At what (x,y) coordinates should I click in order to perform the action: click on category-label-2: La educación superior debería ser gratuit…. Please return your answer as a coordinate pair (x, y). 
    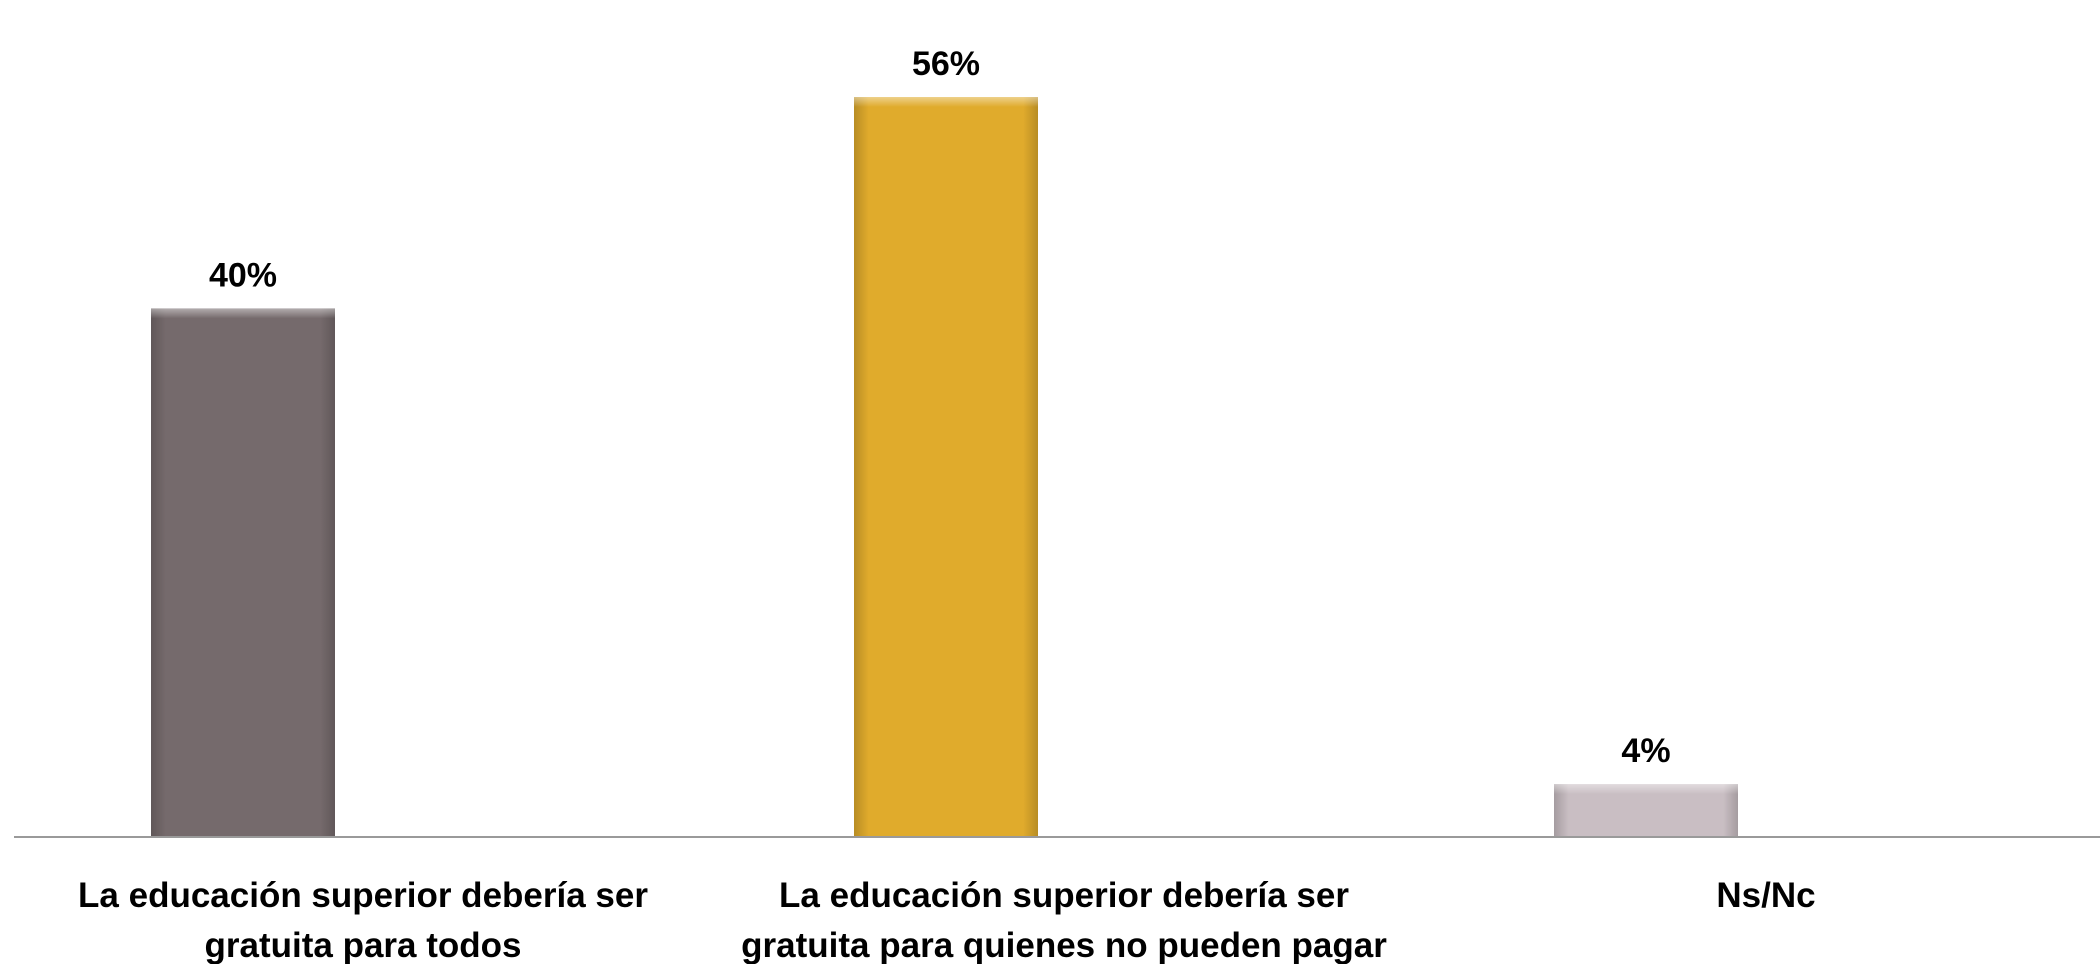
    Looking at the image, I should click on (1064, 920).